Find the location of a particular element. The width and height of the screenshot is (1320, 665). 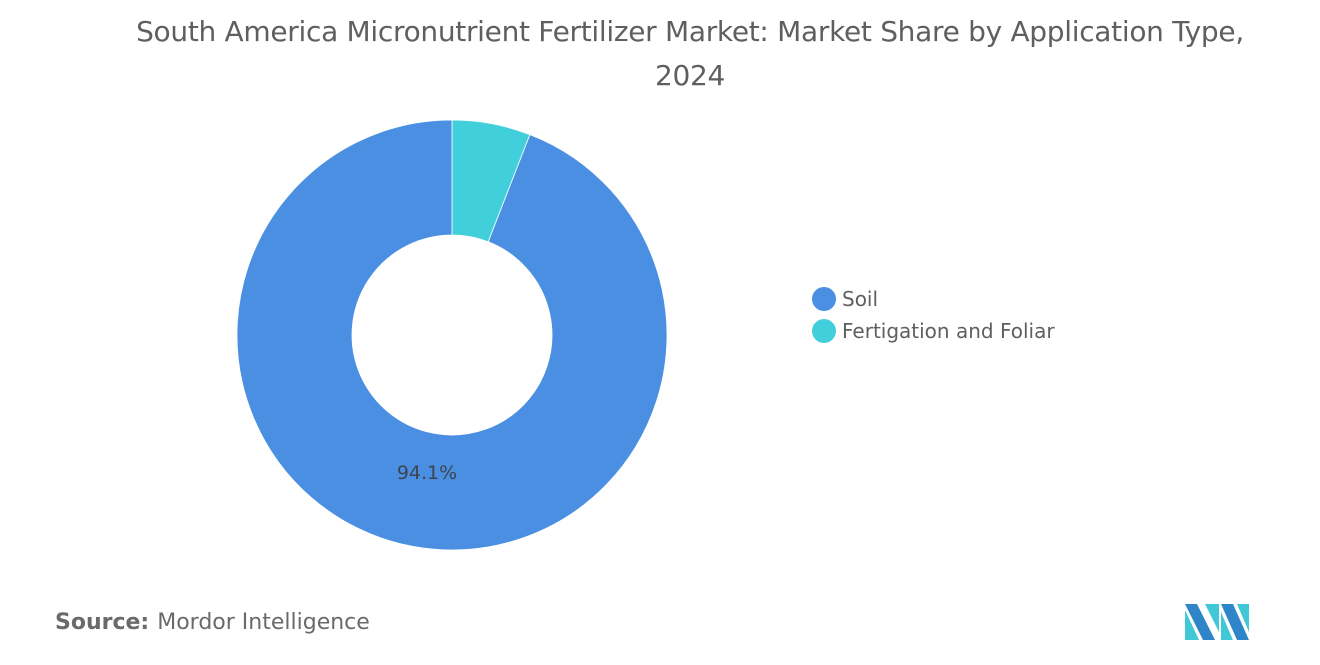

legend-item-soil: Soil is located at coordinates (933, 299).